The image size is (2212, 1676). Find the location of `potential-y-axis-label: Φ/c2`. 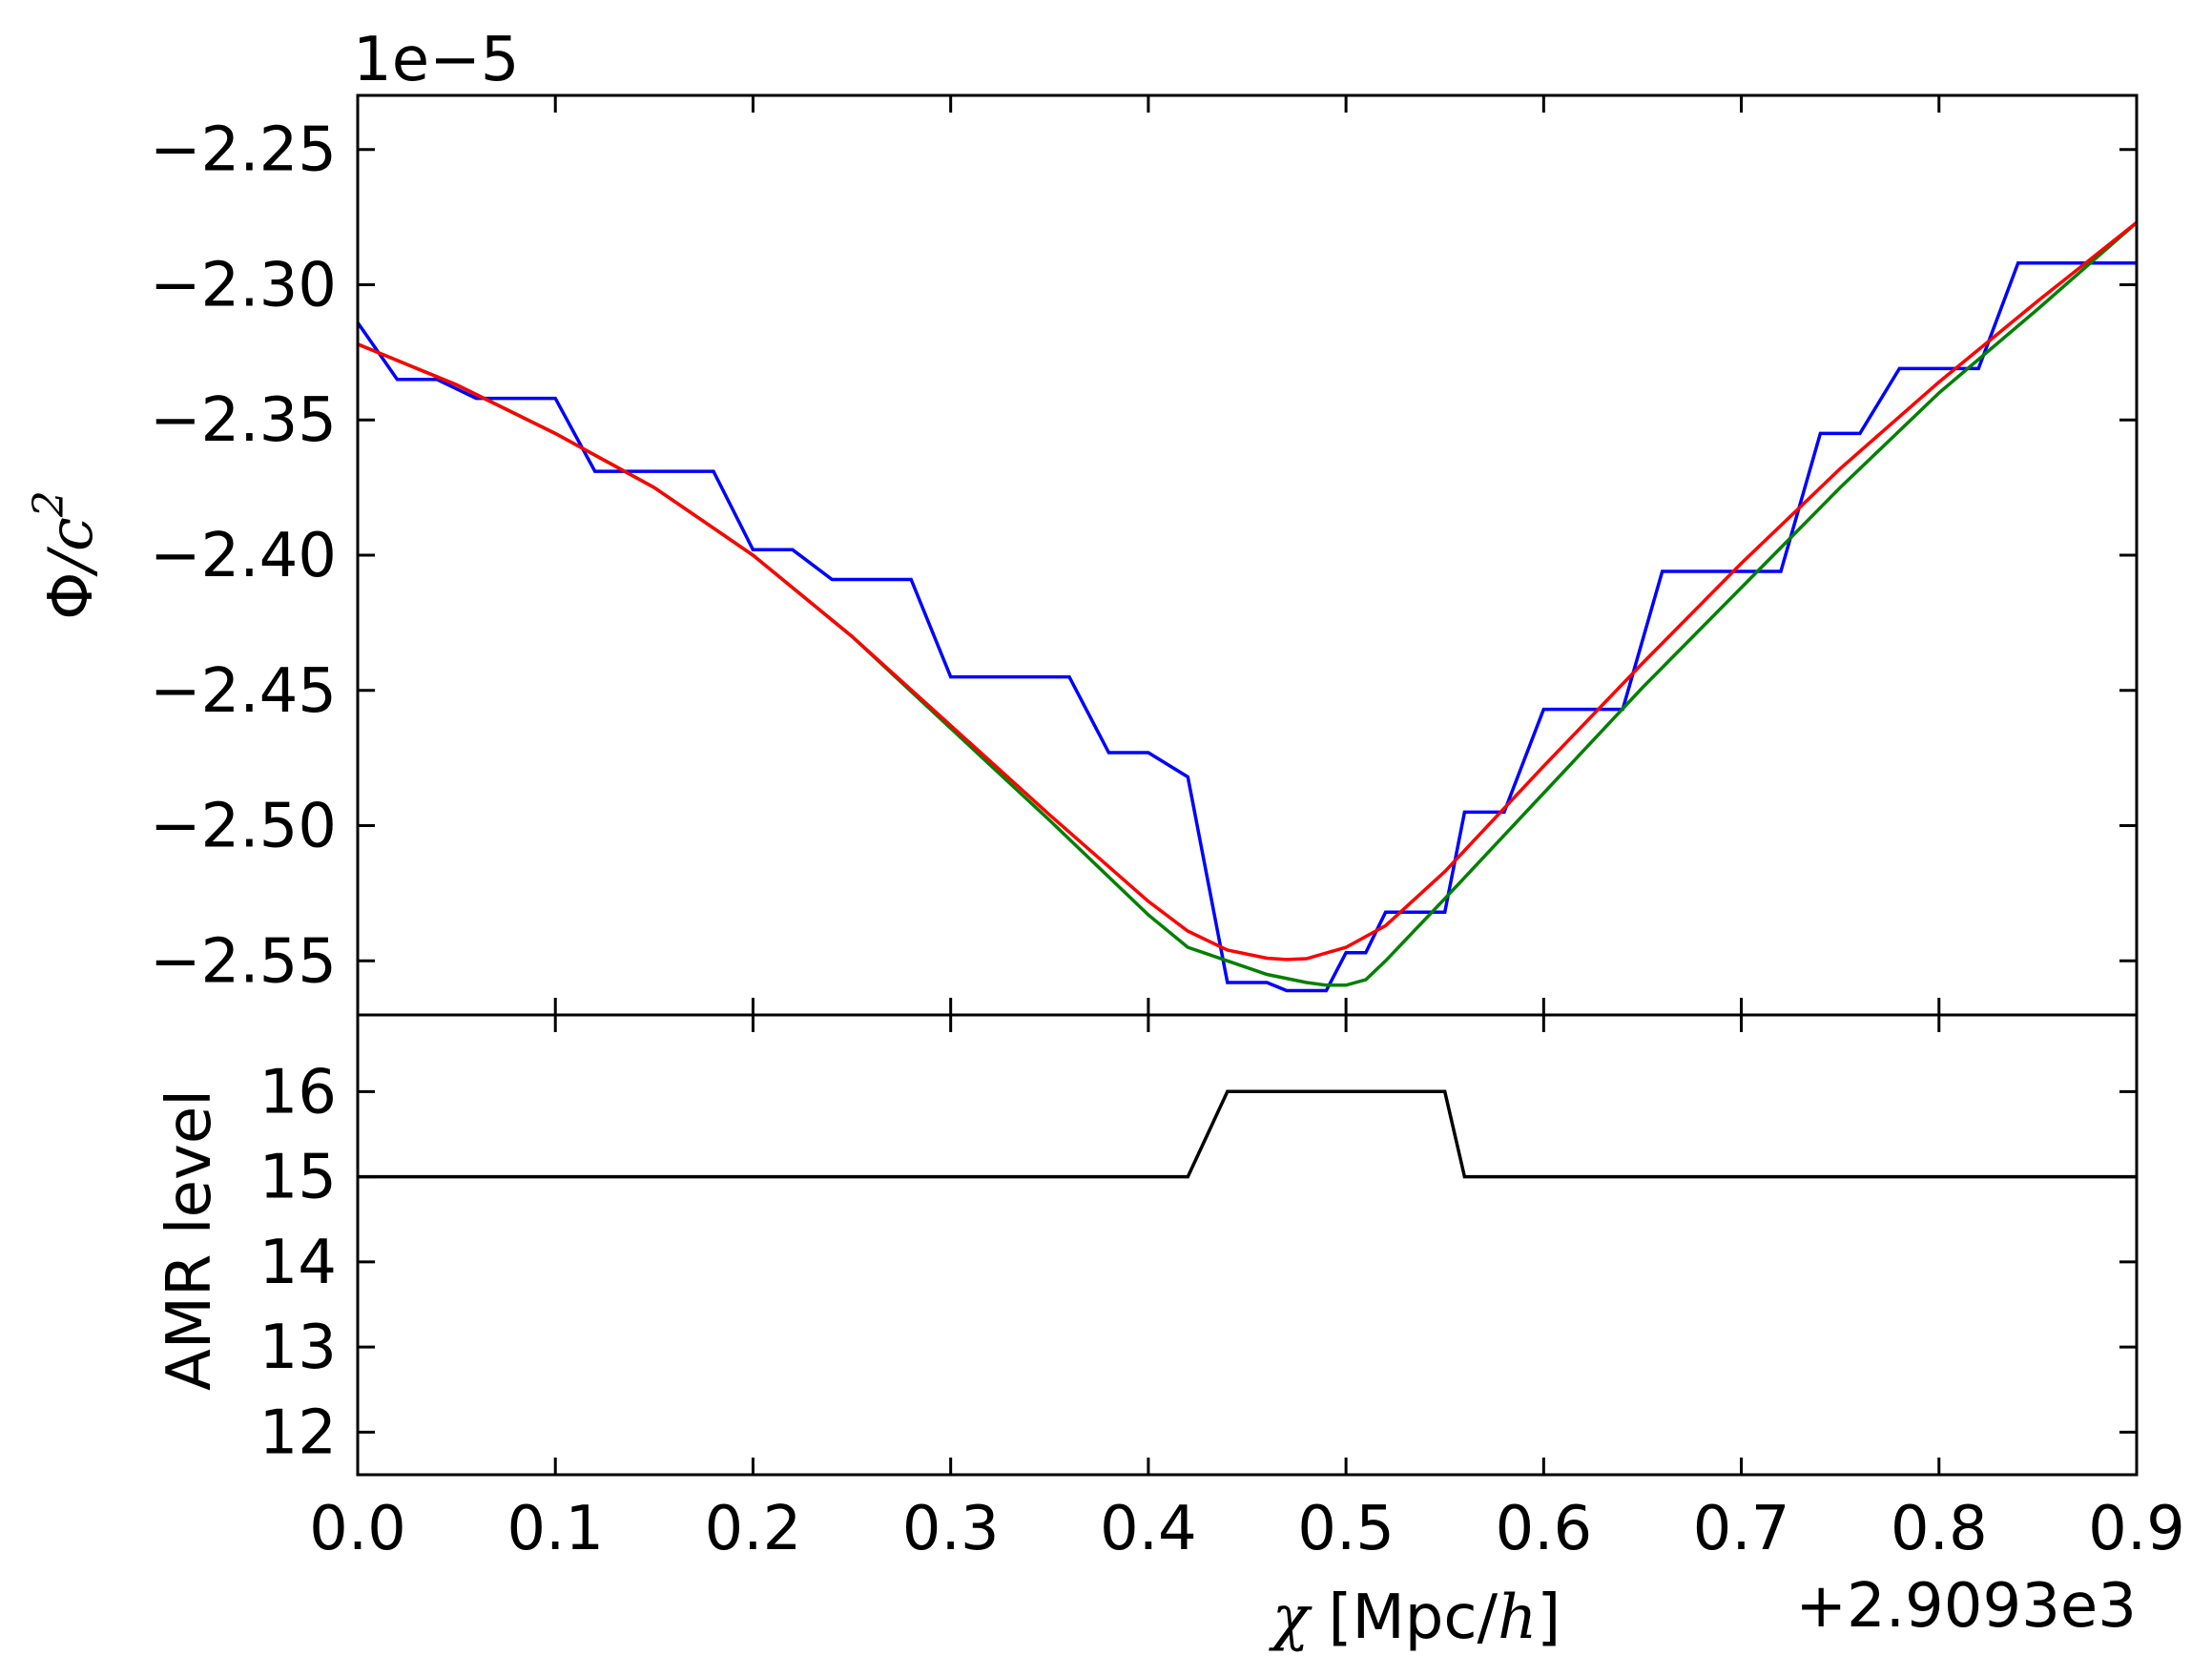

potential-y-axis-label: Φ/c2 is located at coordinates (66, 555).